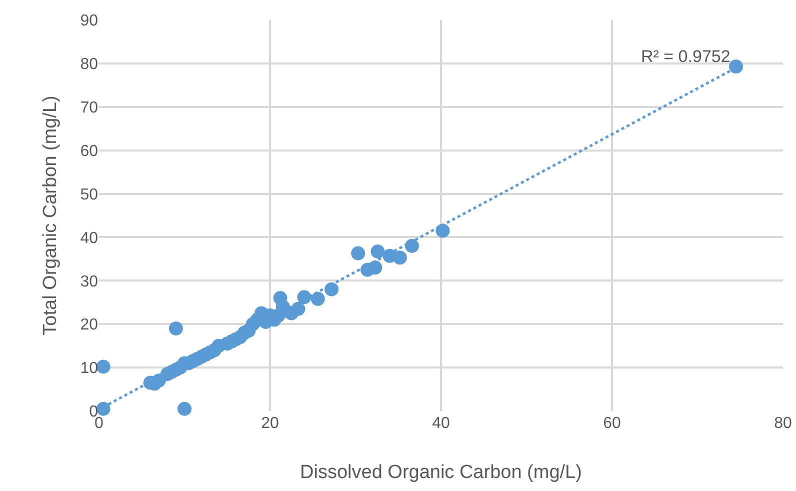  I want to click on y-tick-label: 60, so click(89, 151).